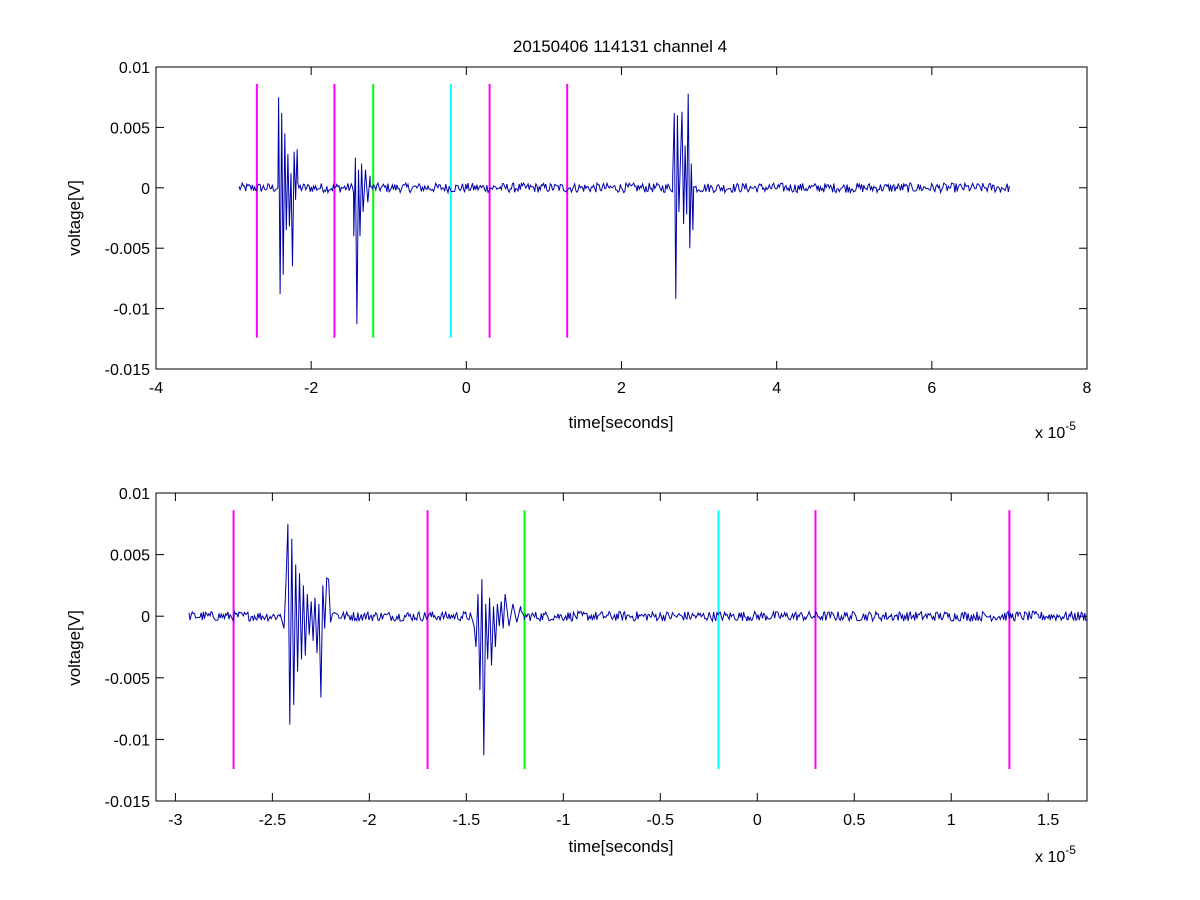  Describe the element at coordinates (854, 820) in the screenshot. I see `x-tick-label: 0.5` at that location.